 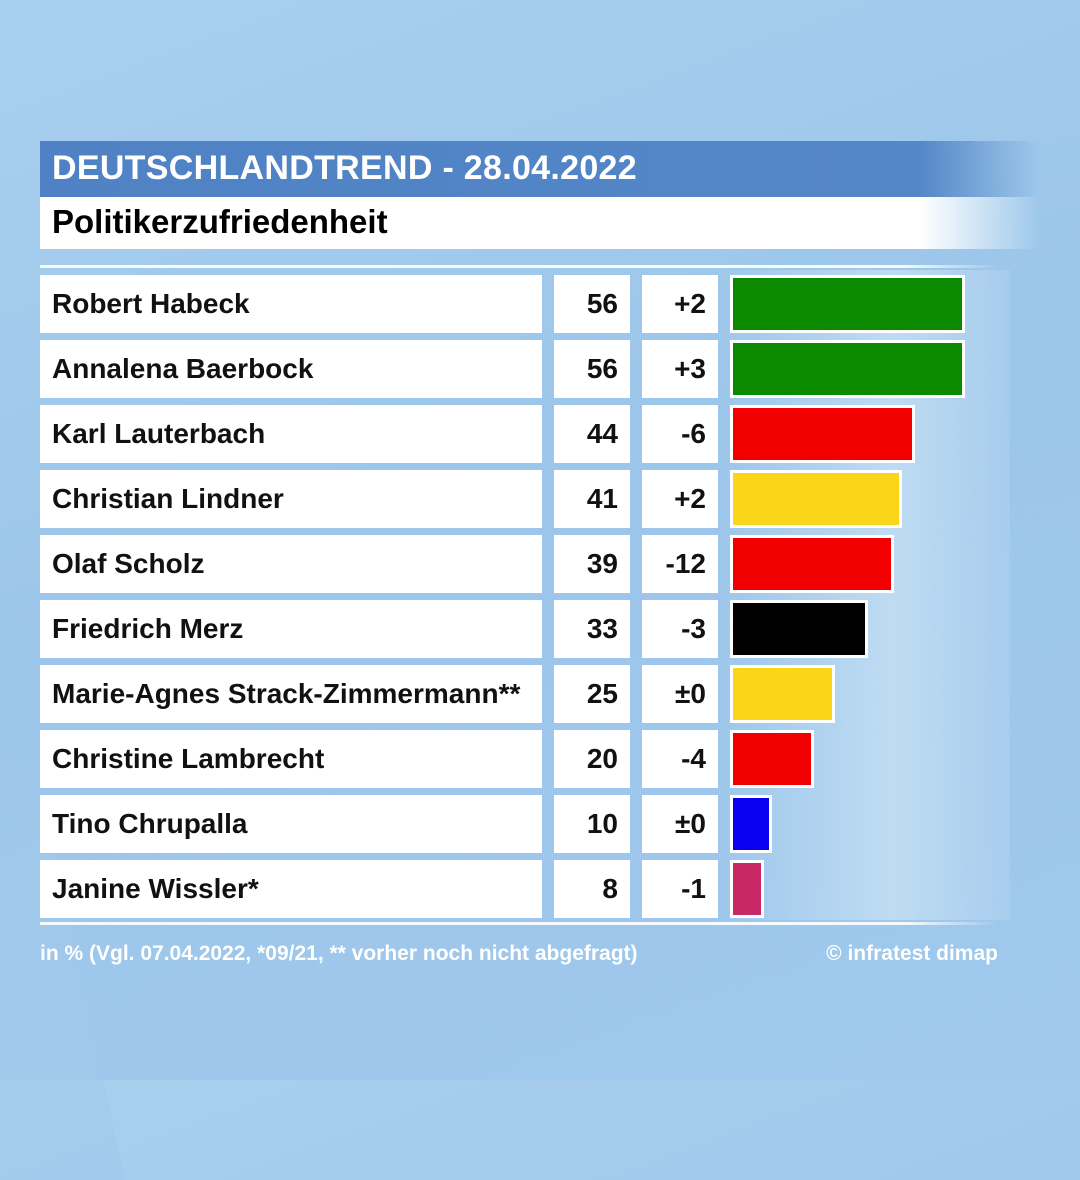 I want to click on value-label: 44, so click(x=592, y=434).